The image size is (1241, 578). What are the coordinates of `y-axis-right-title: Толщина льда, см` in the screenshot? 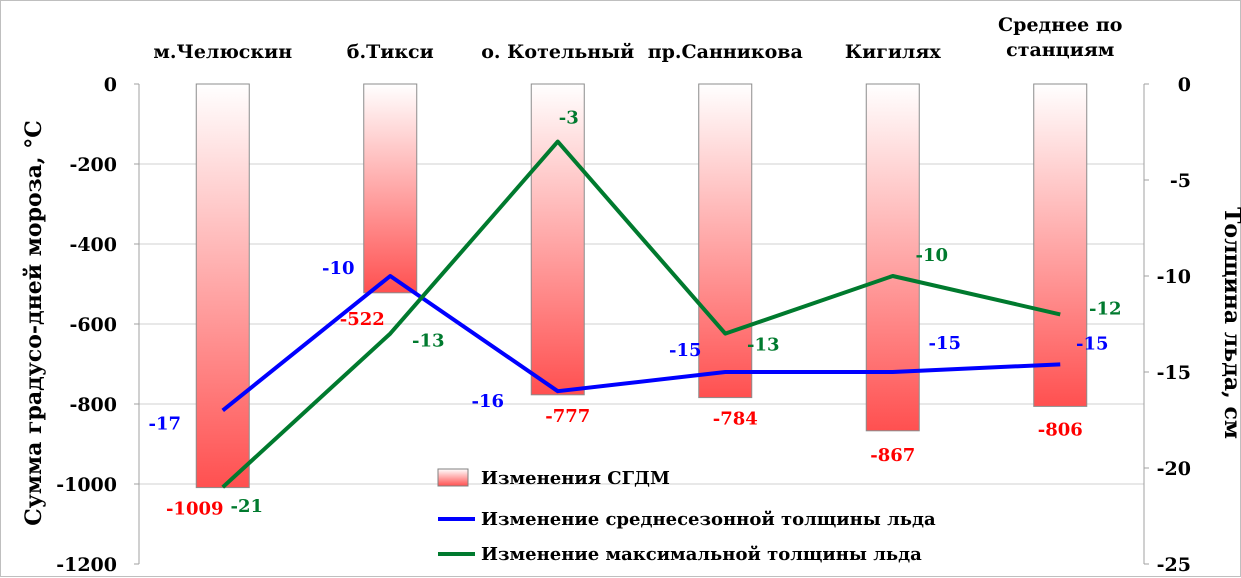 It's located at (1230, 323).